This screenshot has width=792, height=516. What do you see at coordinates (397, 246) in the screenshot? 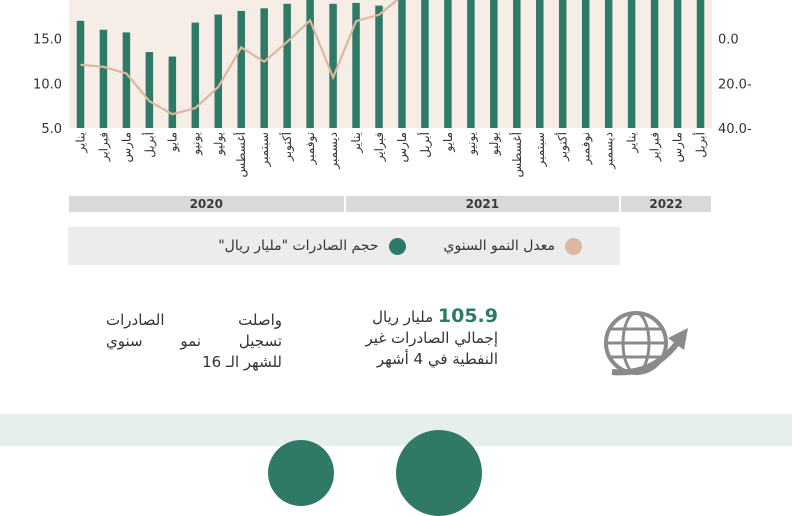
I see `volume-dot-icon` at bounding box center [397, 246].